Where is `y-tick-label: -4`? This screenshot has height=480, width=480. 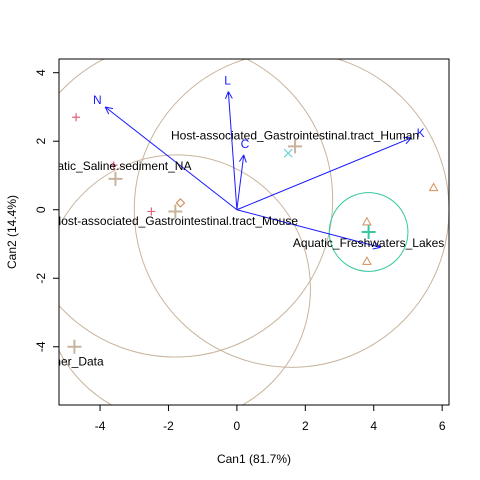
y-tick-label: -4 is located at coordinates (41, 346).